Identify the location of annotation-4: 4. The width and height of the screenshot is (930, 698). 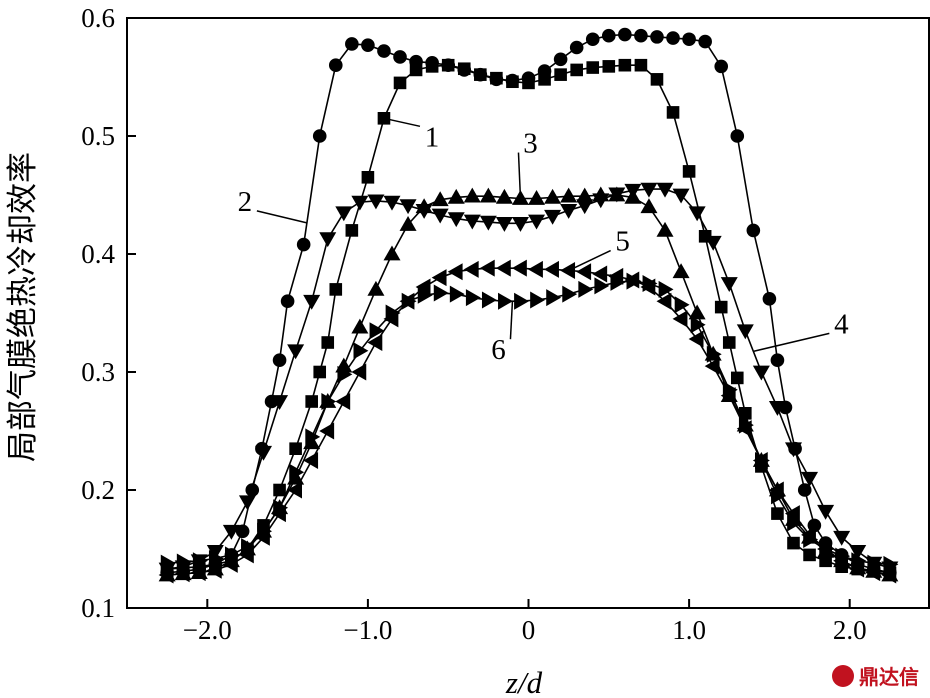
(801, 330).